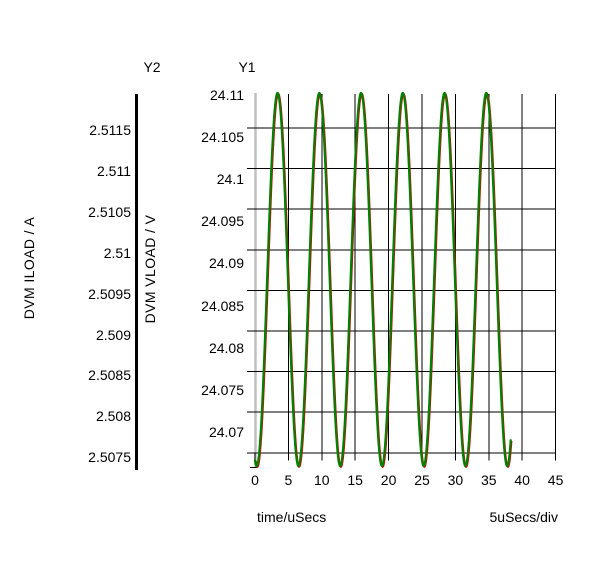 Image resolution: width=600 pixels, height=563 pixels. I want to click on x-tick-label: 0, so click(255, 480).